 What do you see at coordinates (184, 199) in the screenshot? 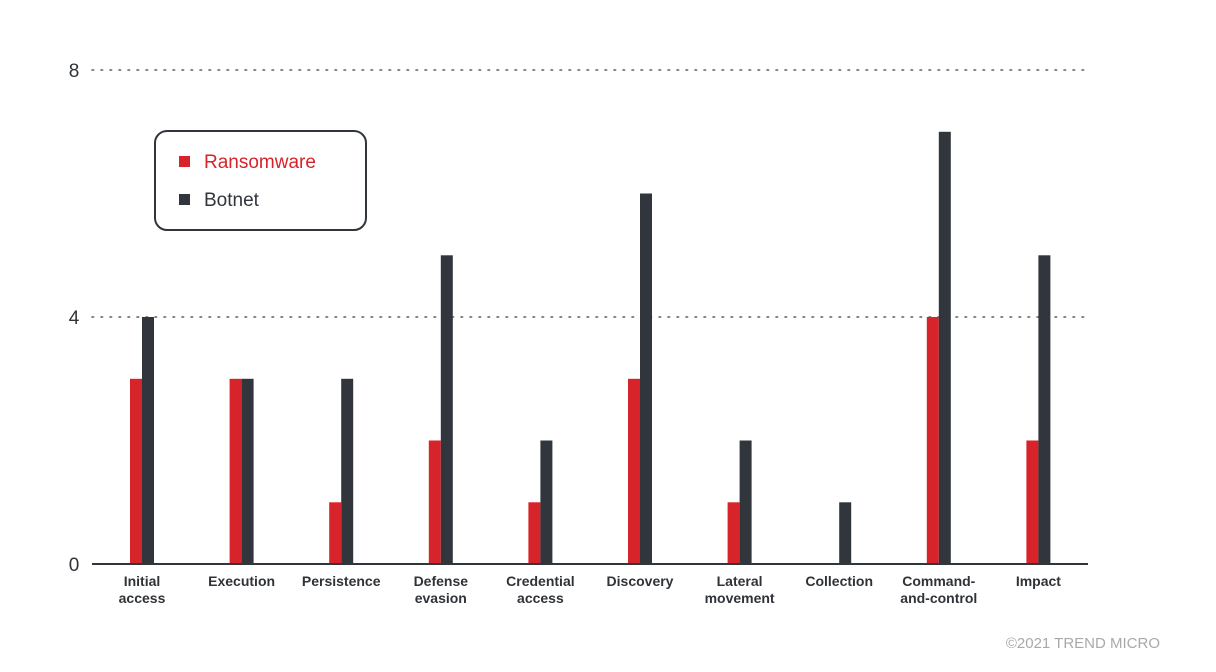
I see `legend-swatch-botnet` at bounding box center [184, 199].